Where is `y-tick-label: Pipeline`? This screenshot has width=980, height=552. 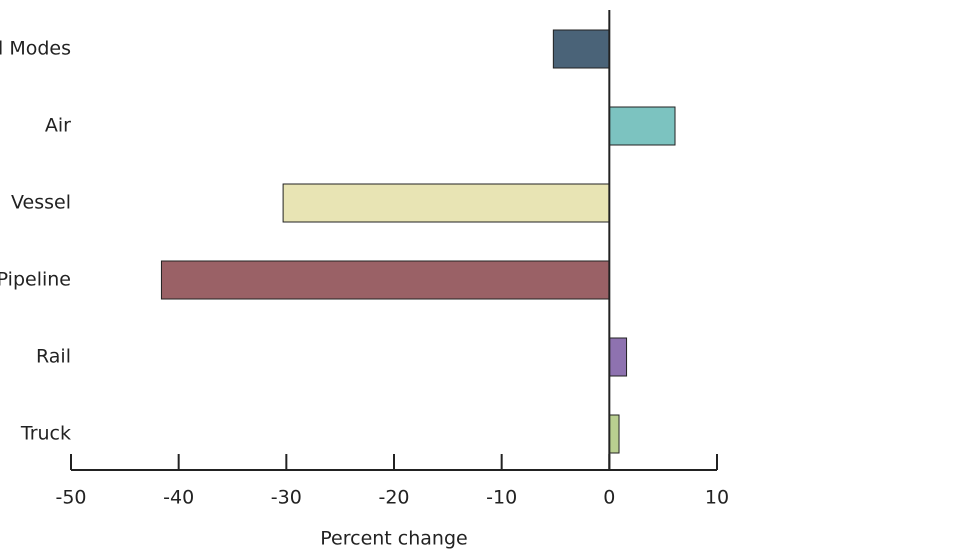 y-tick-label: Pipeline is located at coordinates (35, 280).